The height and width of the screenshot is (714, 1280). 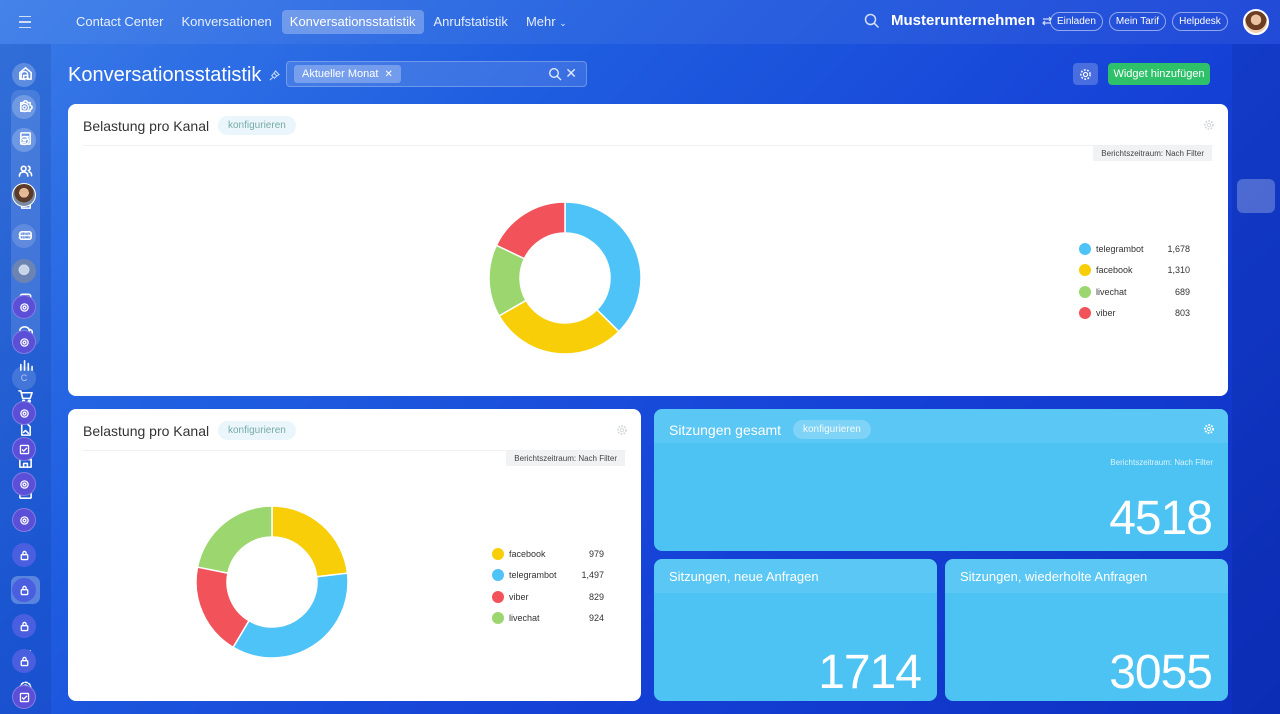 I want to click on legend-item-facebook: facebook 1,310, so click(x=1134, y=271).